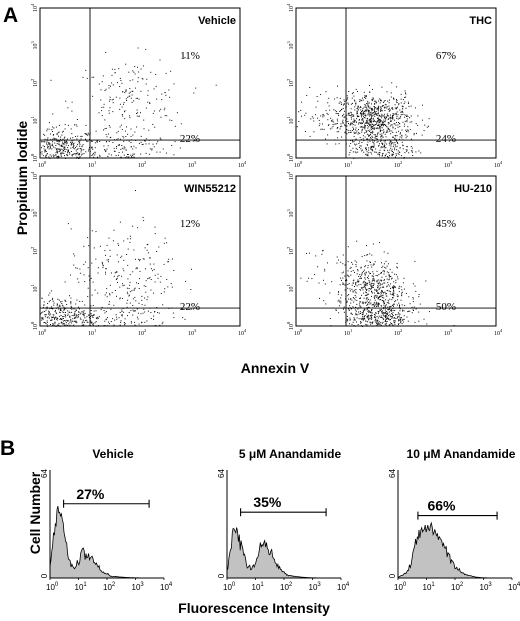 The height and width of the screenshot is (621, 520). Describe the element at coordinates (396, 251) in the screenshot. I see `plot-frame` at that location.